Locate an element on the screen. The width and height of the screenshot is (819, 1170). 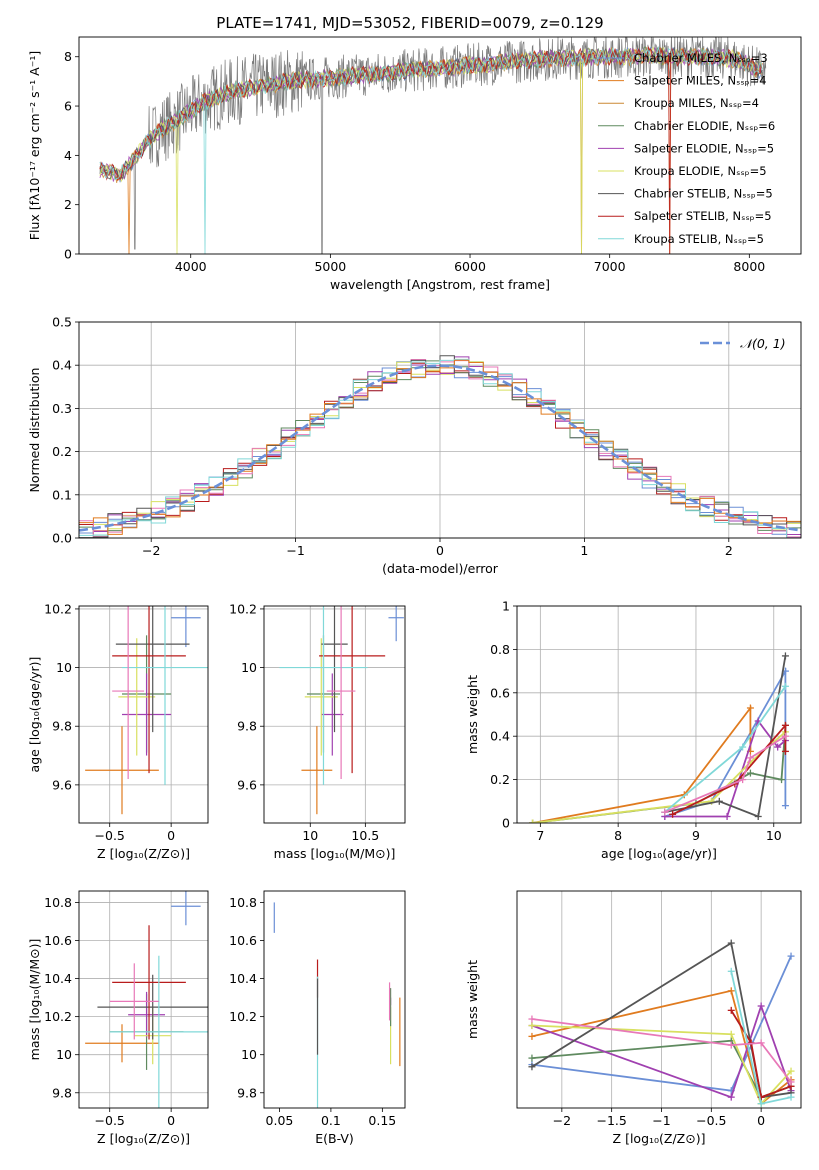
y-axis-label: Normed distribution is located at coordinates (34, 430).